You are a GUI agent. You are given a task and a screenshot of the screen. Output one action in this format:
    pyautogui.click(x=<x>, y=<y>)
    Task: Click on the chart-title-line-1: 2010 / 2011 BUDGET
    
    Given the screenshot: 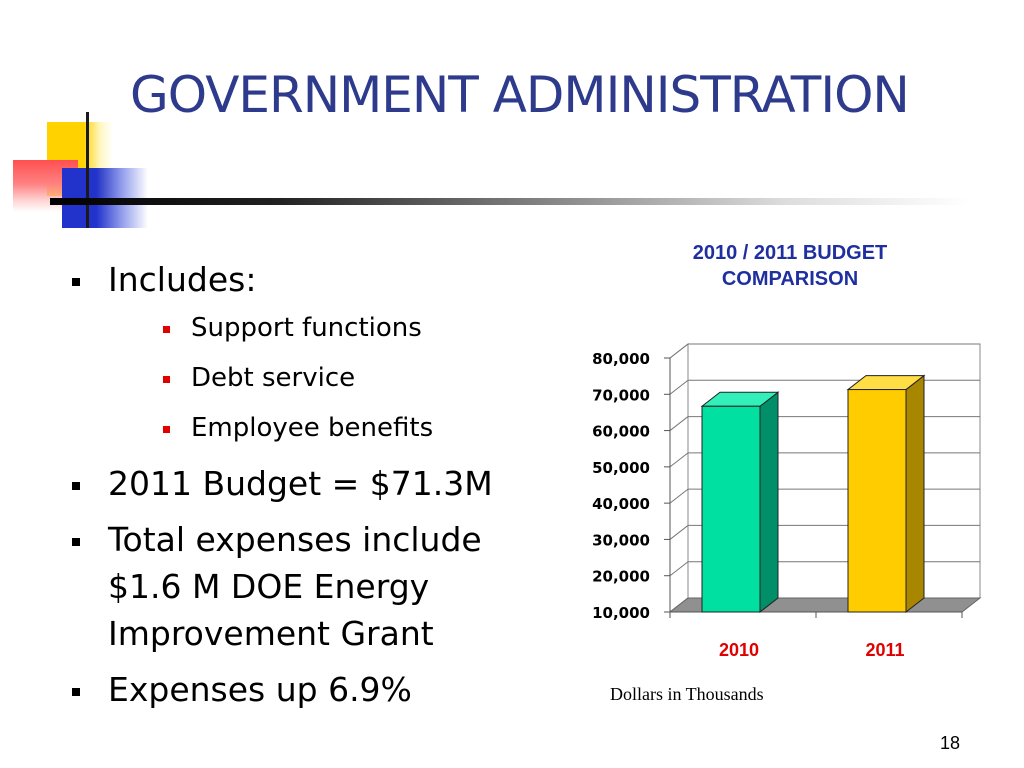 What is the action you would take?
    pyautogui.click(x=790, y=253)
    